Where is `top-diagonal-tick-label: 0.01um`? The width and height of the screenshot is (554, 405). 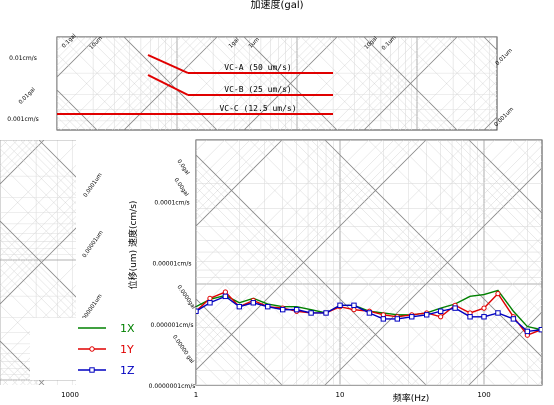
top-diagonal-tick-label: 0.01um is located at coordinates (504, 57).